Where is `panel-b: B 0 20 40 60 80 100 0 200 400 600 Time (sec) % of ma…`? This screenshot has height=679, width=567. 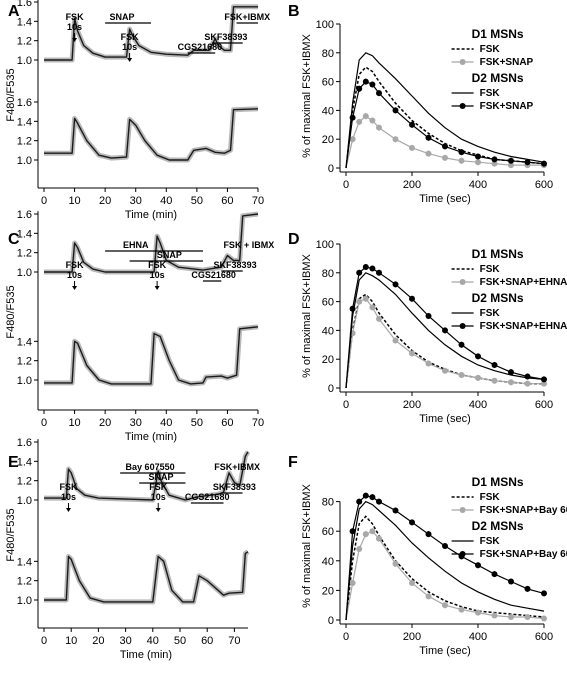 panel-b: B 0 20 40 60 80 100 0 200 400 600 Time (sec) % of ma… is located at coordinates (420, 104).